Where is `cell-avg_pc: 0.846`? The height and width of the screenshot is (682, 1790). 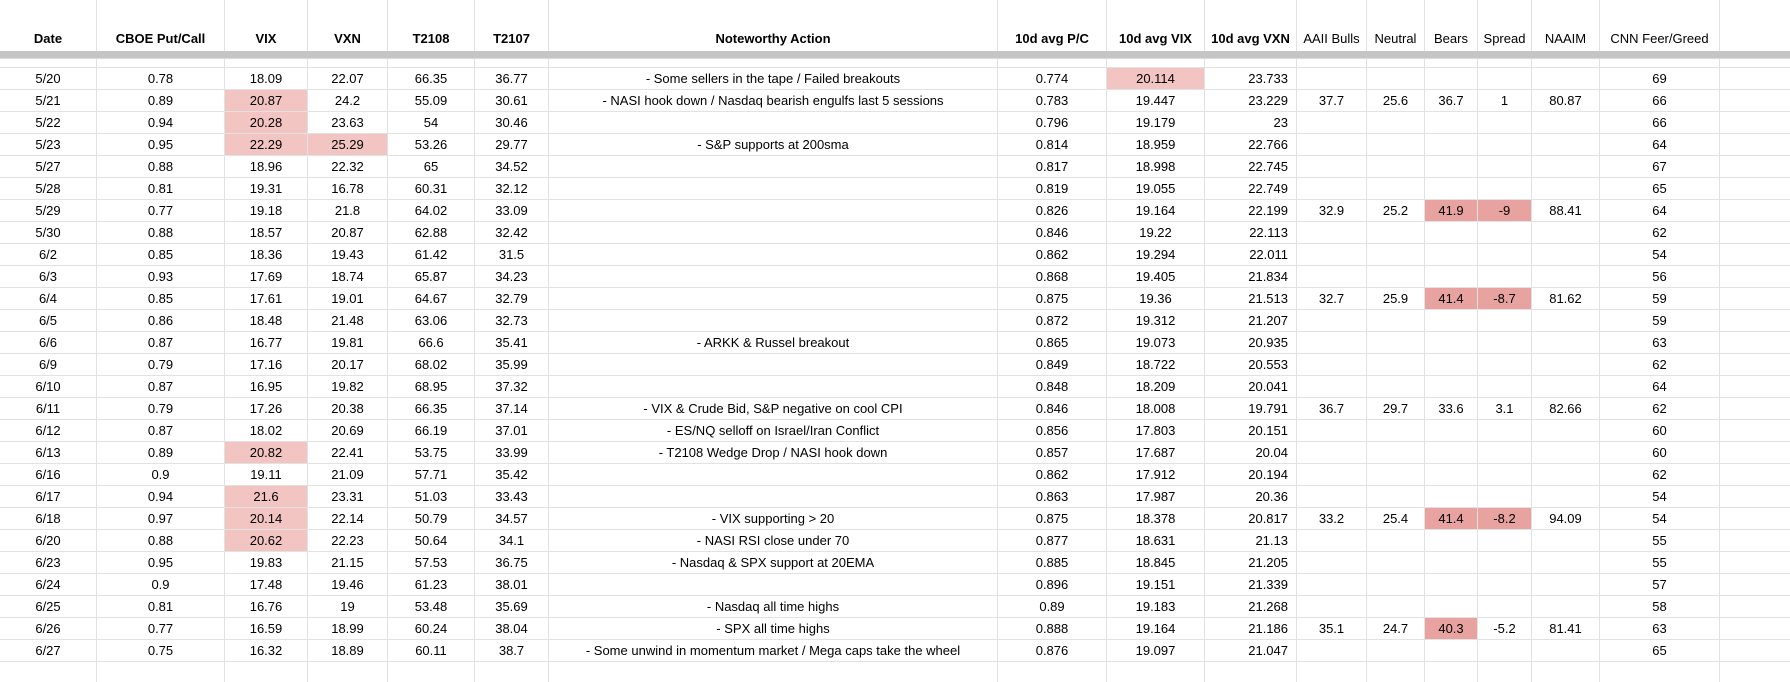
cell-avg_pc: 0.846 is located at coordinates (1052, 409).